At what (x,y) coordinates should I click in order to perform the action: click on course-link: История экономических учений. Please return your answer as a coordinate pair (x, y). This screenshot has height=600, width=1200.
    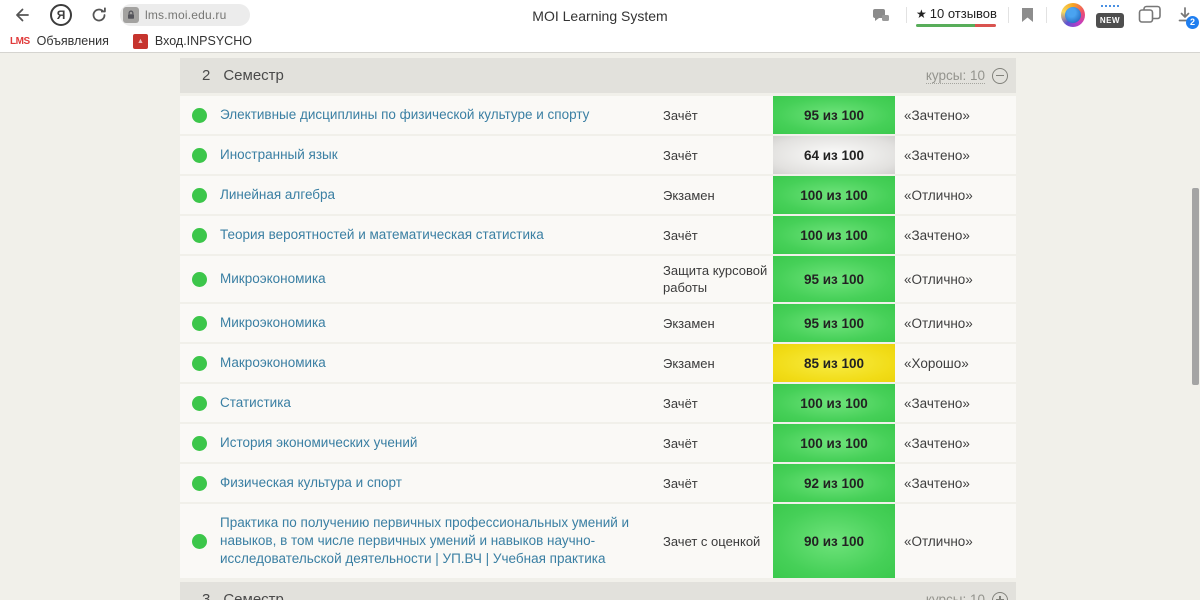
    Looking at the image, I should click on (319, 442).